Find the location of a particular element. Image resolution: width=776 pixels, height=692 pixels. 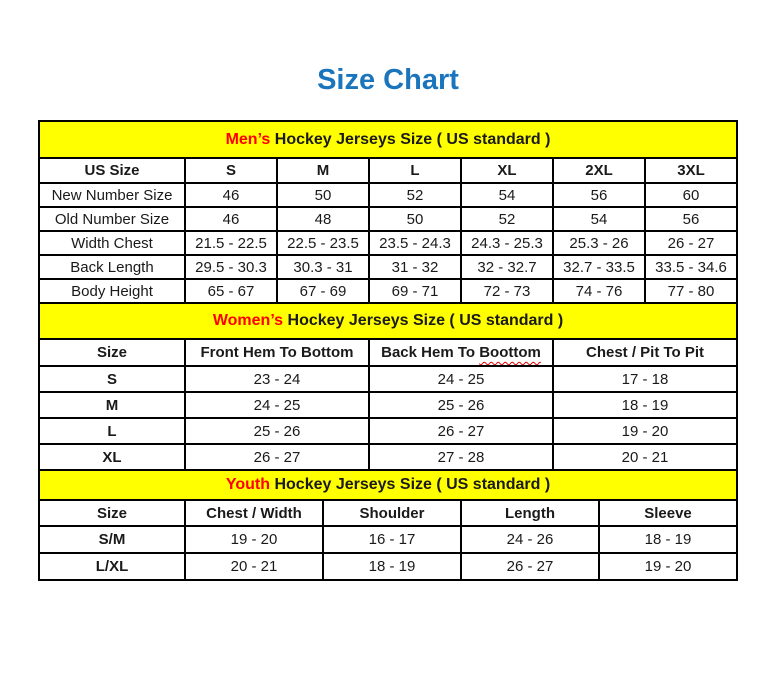

row-label: L/XL is located at coordinates (112, 566).